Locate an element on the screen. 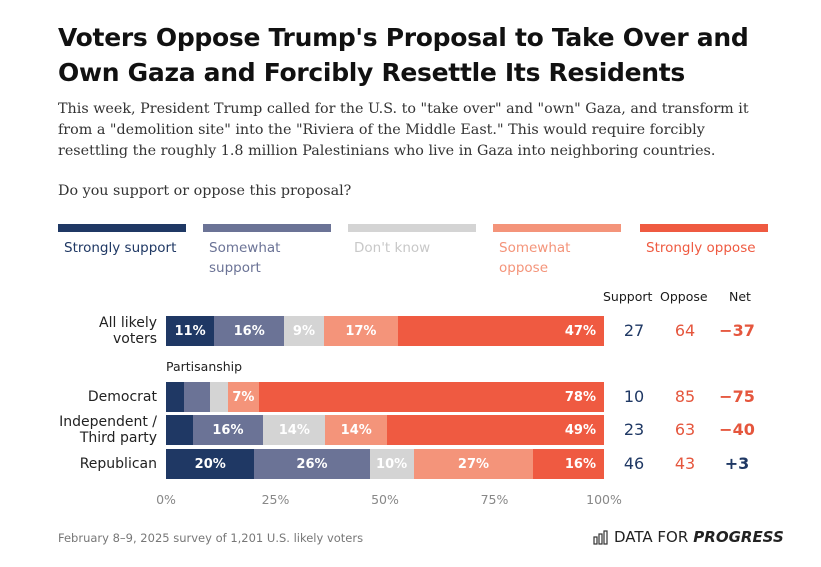  segment-value-label: 20% is located at coordinates (210, 464).